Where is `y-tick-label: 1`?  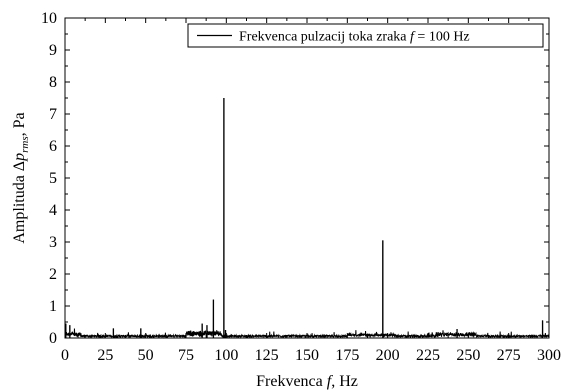 y-tick-label: 1 is located at coordinates (53, 306).